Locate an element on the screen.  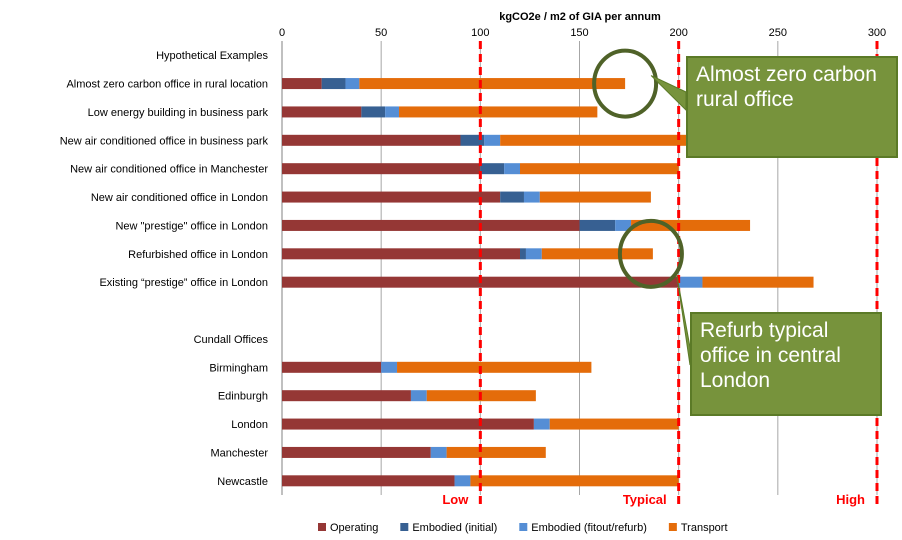
category-label: Edinburgh is located at coordinates (243, 397).